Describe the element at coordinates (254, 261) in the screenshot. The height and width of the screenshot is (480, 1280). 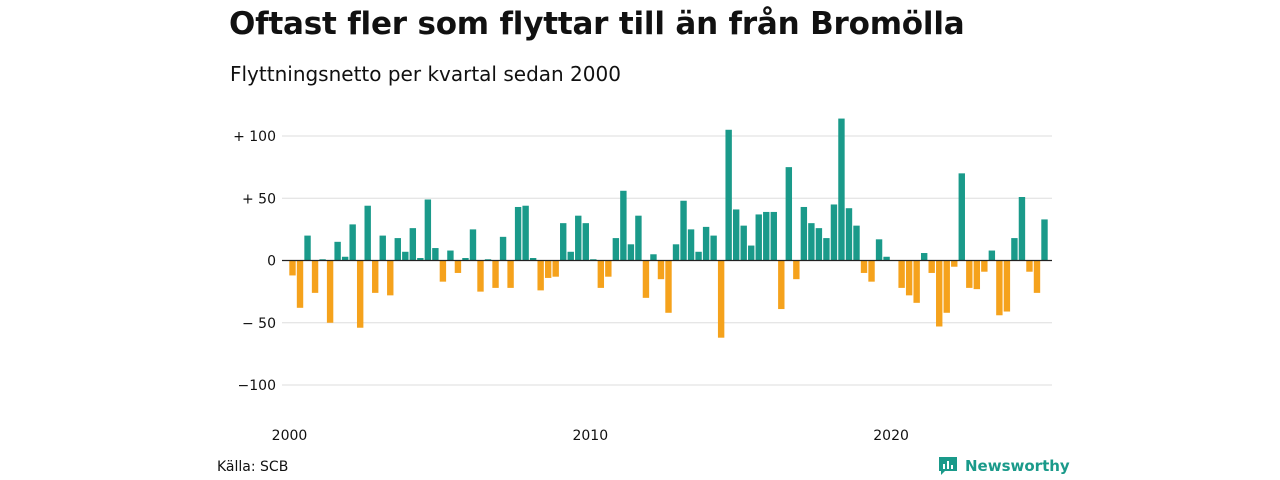
I see `y-axis-labels: + 100 + 50 0 − 50 −100` at that location.